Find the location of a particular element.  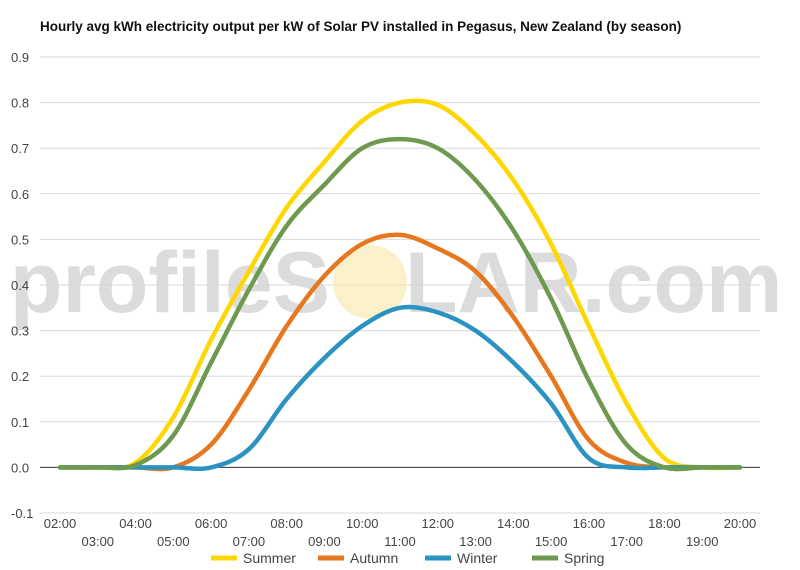

y-tick-label: 0.9 is located at coordinates (20, 57).